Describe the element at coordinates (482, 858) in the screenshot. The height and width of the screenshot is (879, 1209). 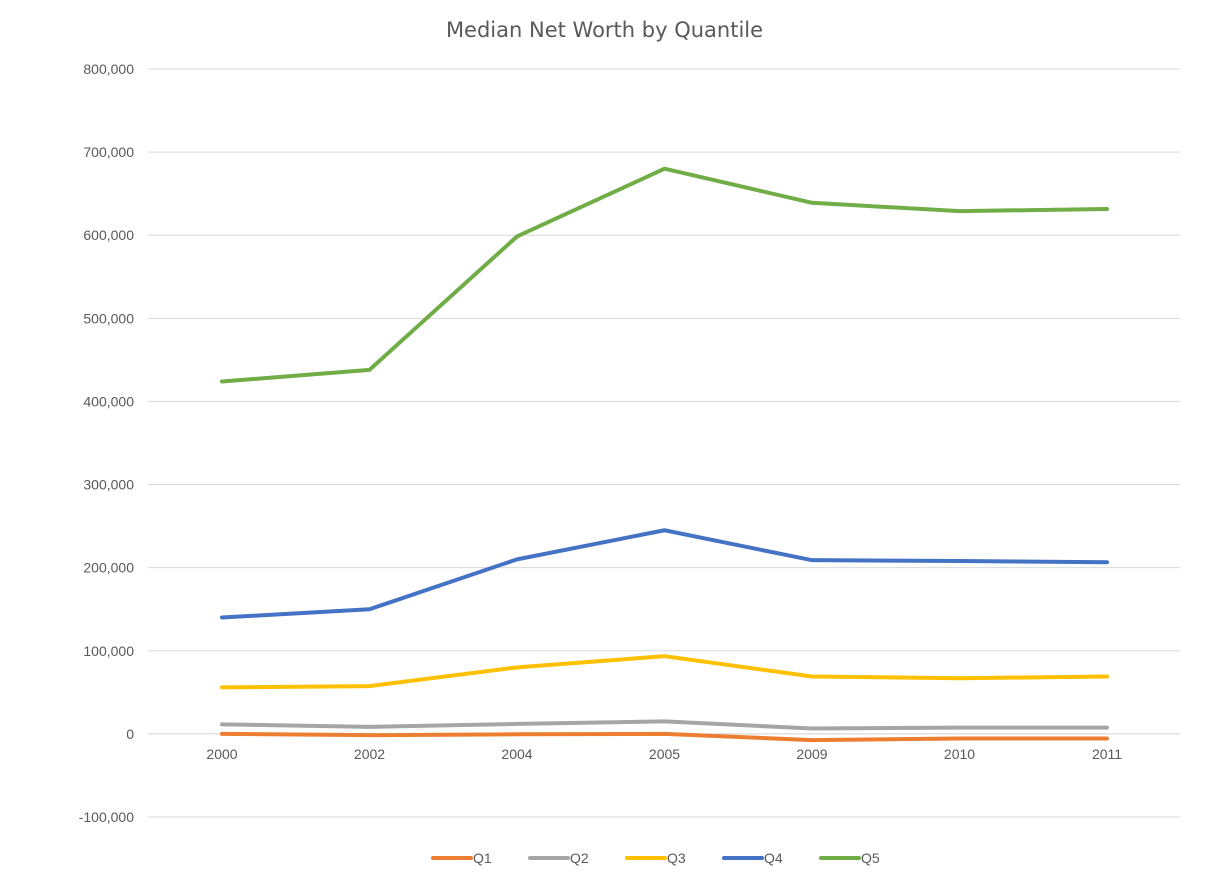
I see `legend-label-q1: Q1` at that location.